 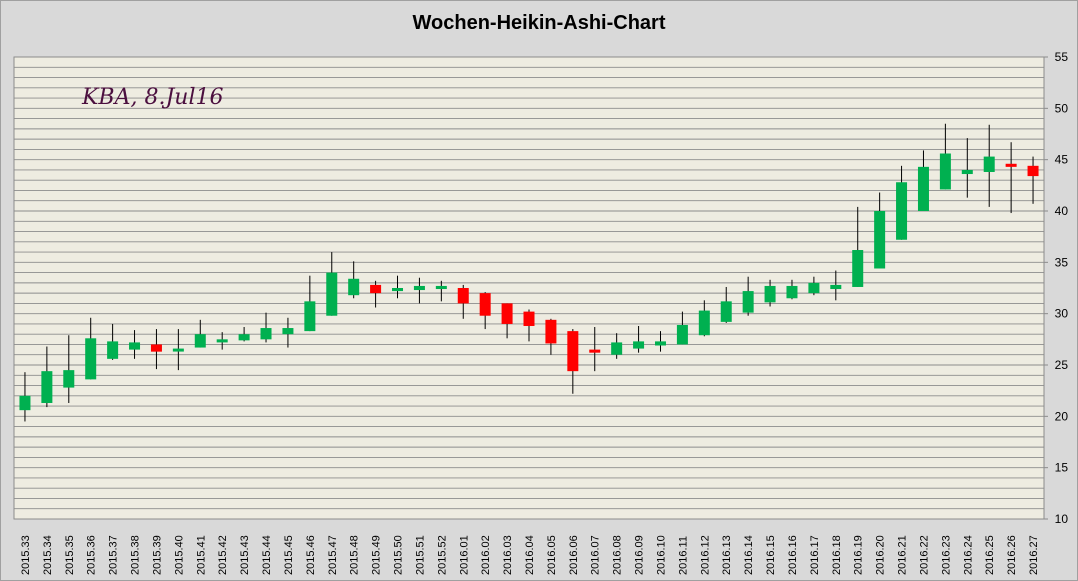 I want to click on x-tick-label: 2016.11, so click(x=683, y=555).